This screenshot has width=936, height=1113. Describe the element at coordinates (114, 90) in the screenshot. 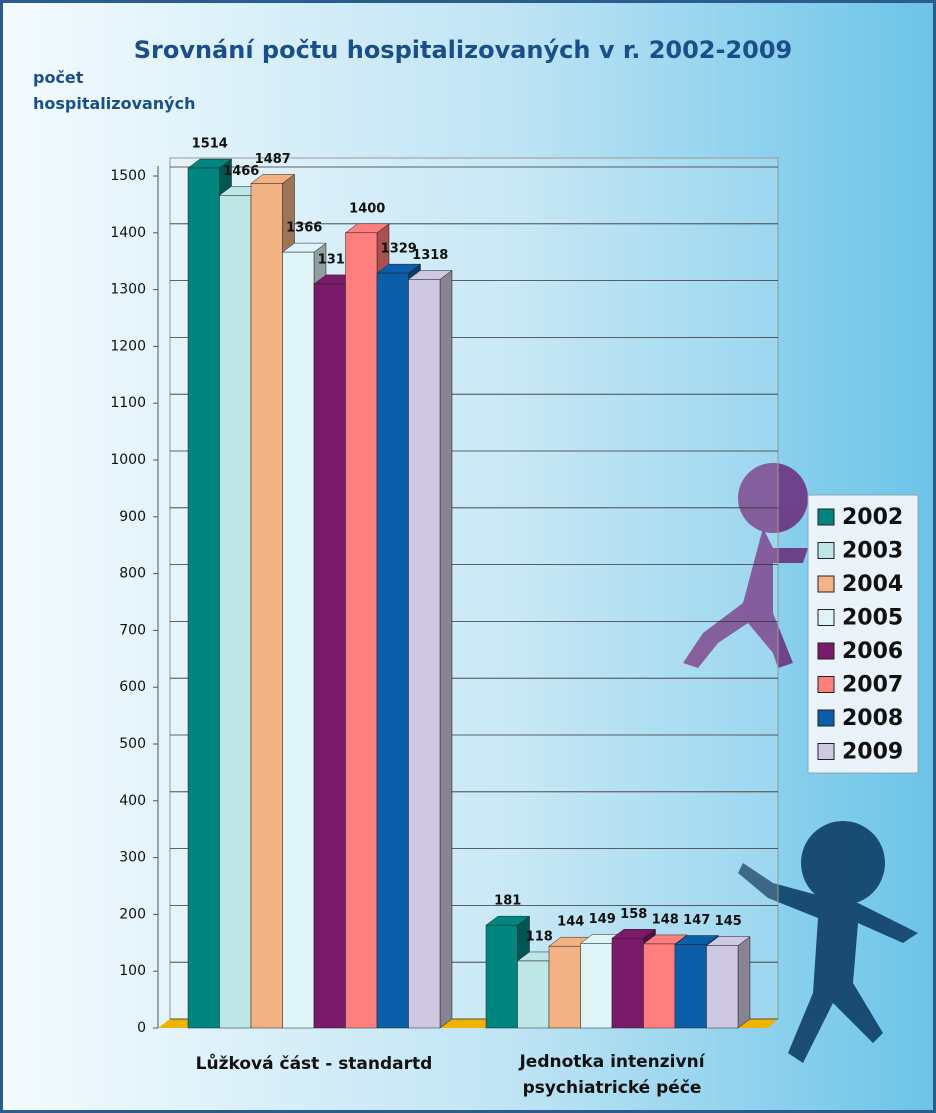

I see `y-axis-label: počet hospitalizovaných` at that location.